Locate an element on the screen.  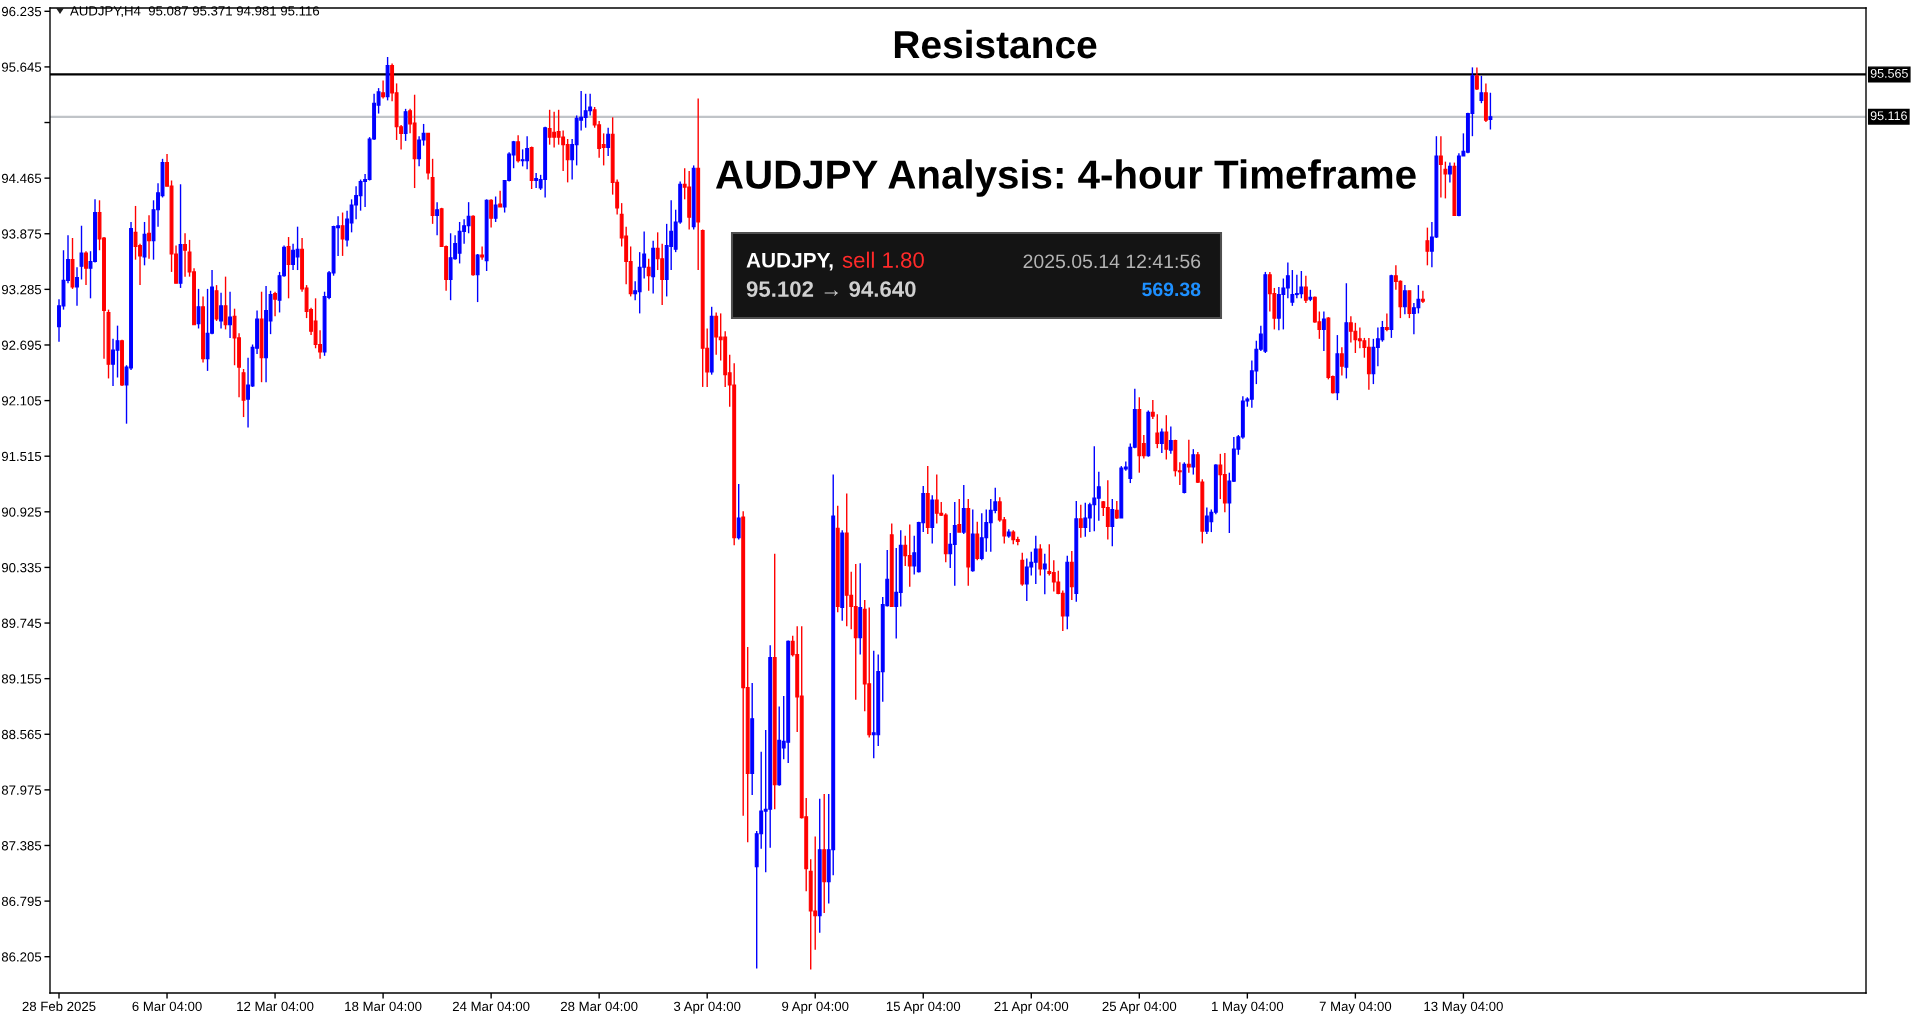
annotation: sell 1.80 is located at coordinates (883, 259).